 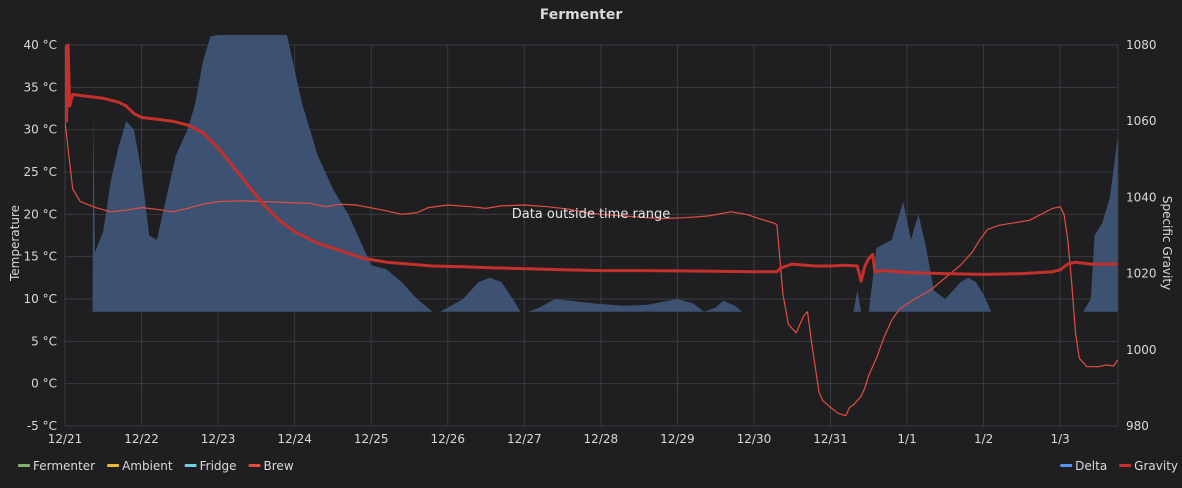 I want to click on legend-label: Fridge, so click(x=218, y=466).